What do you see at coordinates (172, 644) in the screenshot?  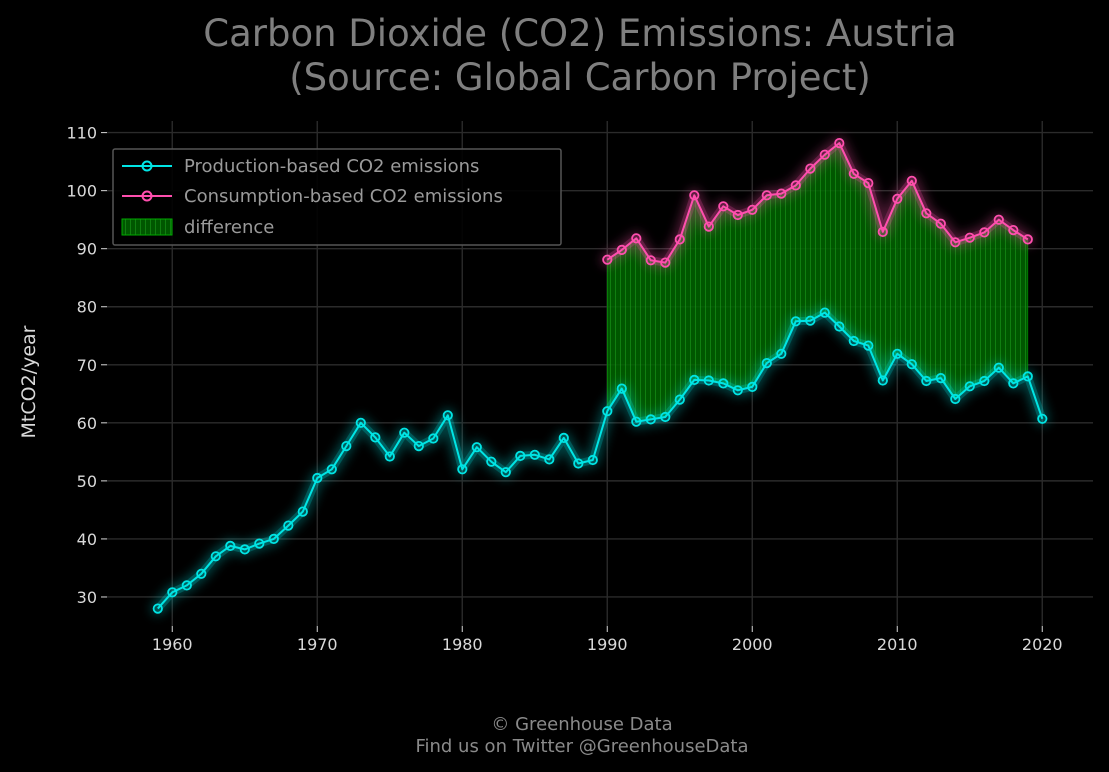 I see `x-tick-label-1960: 1960` at bounding box center [172, 644].